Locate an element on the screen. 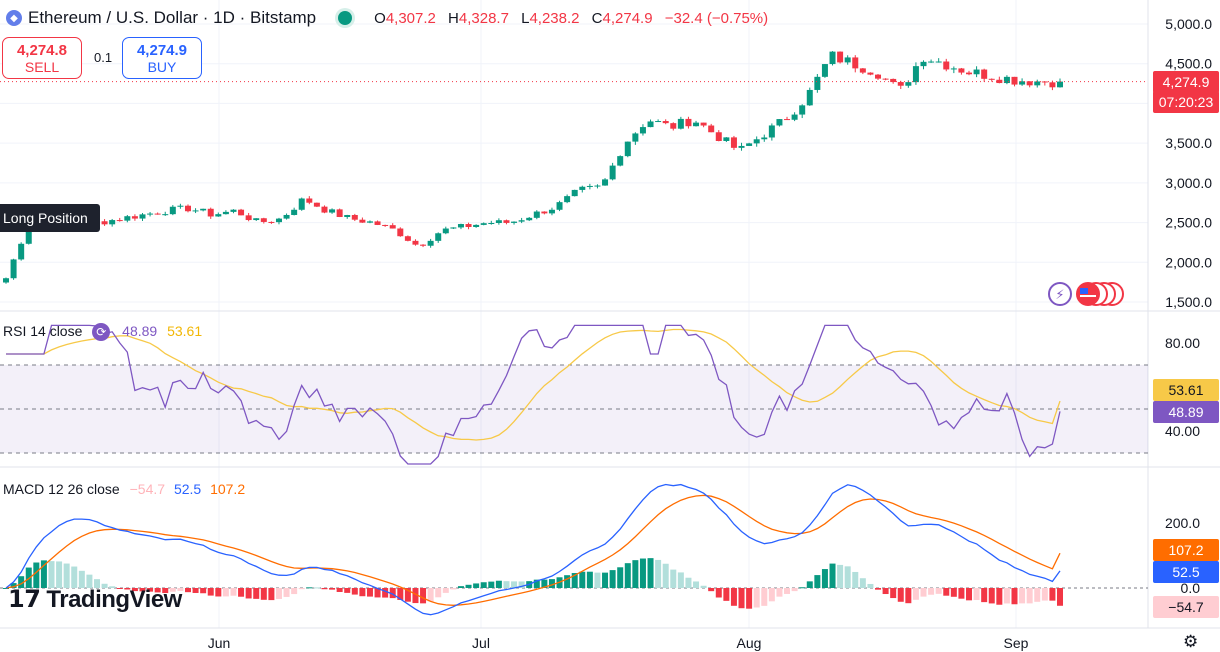 The width and height of the screenshot is (1220, 652). price-tick-label: 3,500.0 is located at coordinates (1188, 143).